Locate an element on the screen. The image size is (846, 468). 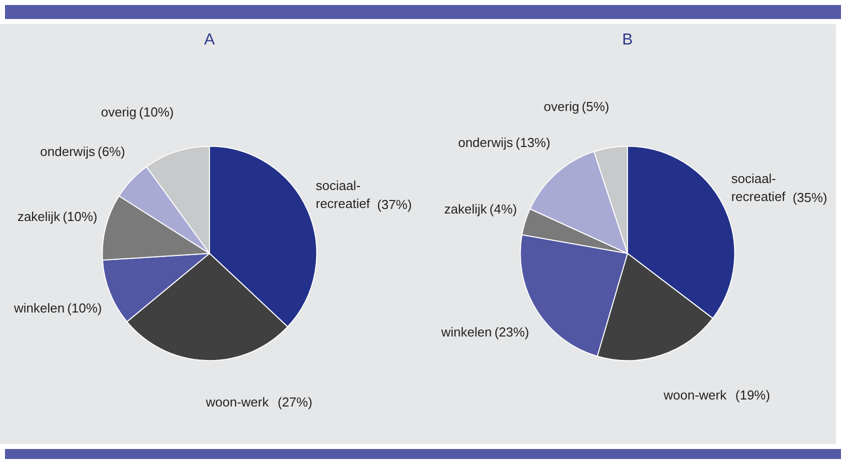
data-label: (37%) is located at coordinates (394, 204).